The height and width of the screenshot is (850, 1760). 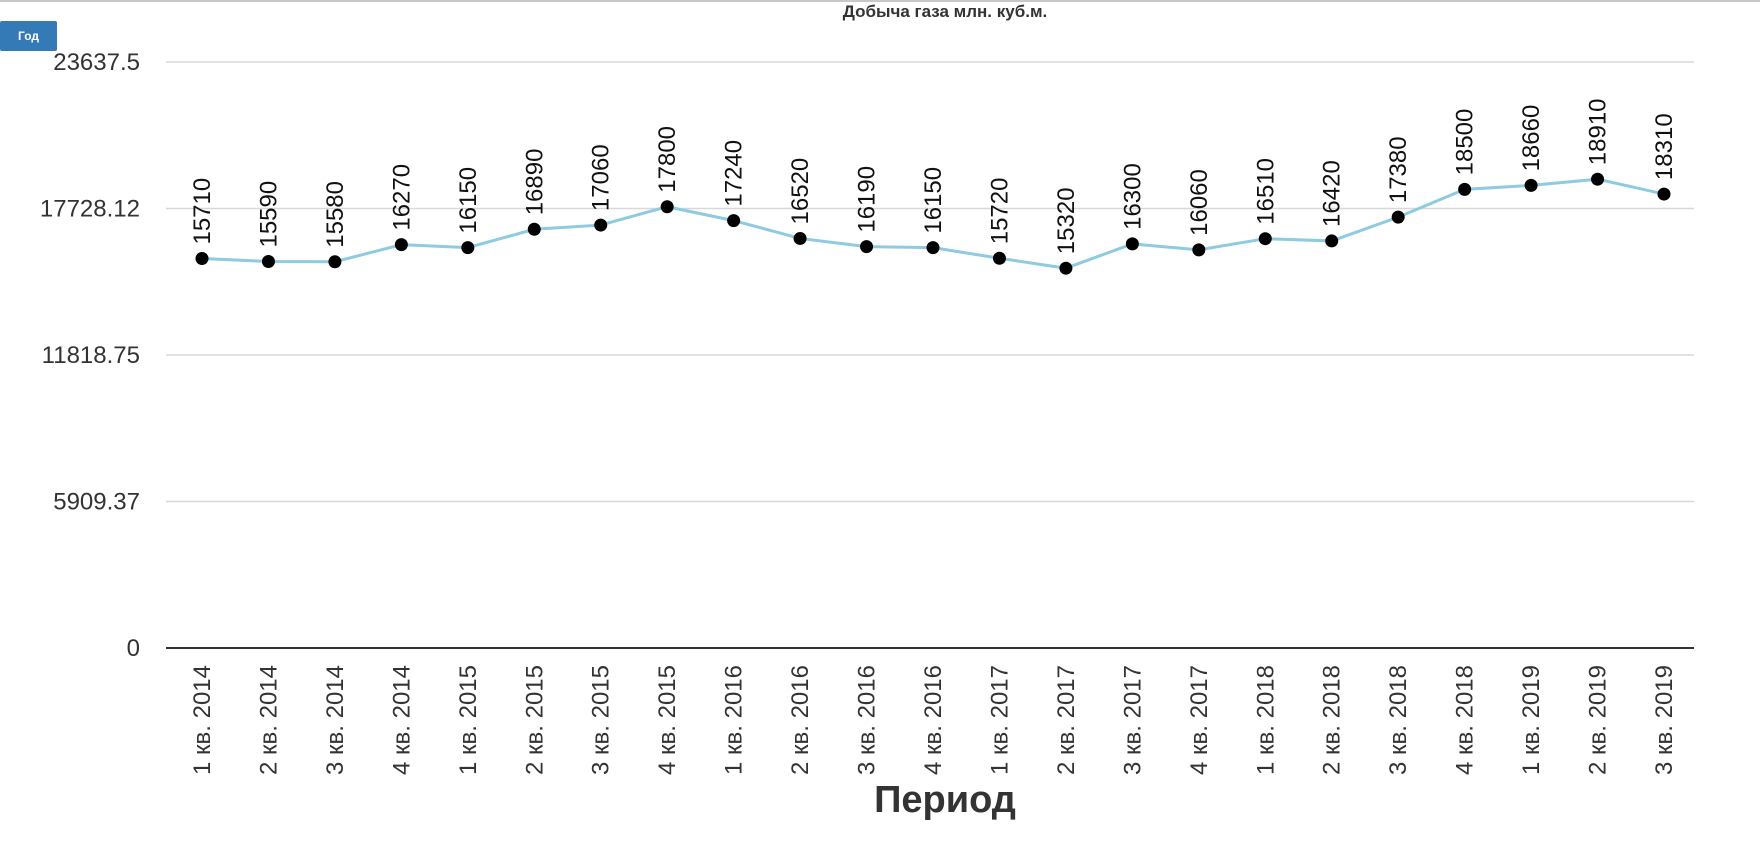 I want to click on data-label: 16890, so click(x=534, y=182).